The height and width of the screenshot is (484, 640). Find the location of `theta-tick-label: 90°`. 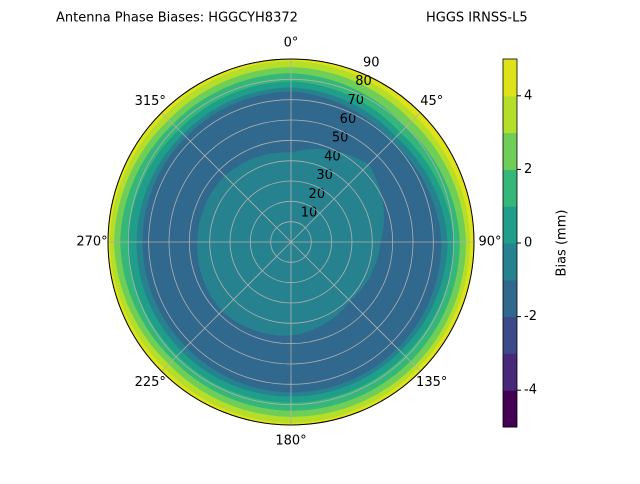

theta-tick-label: 90° is located at coordinates (489, 242).